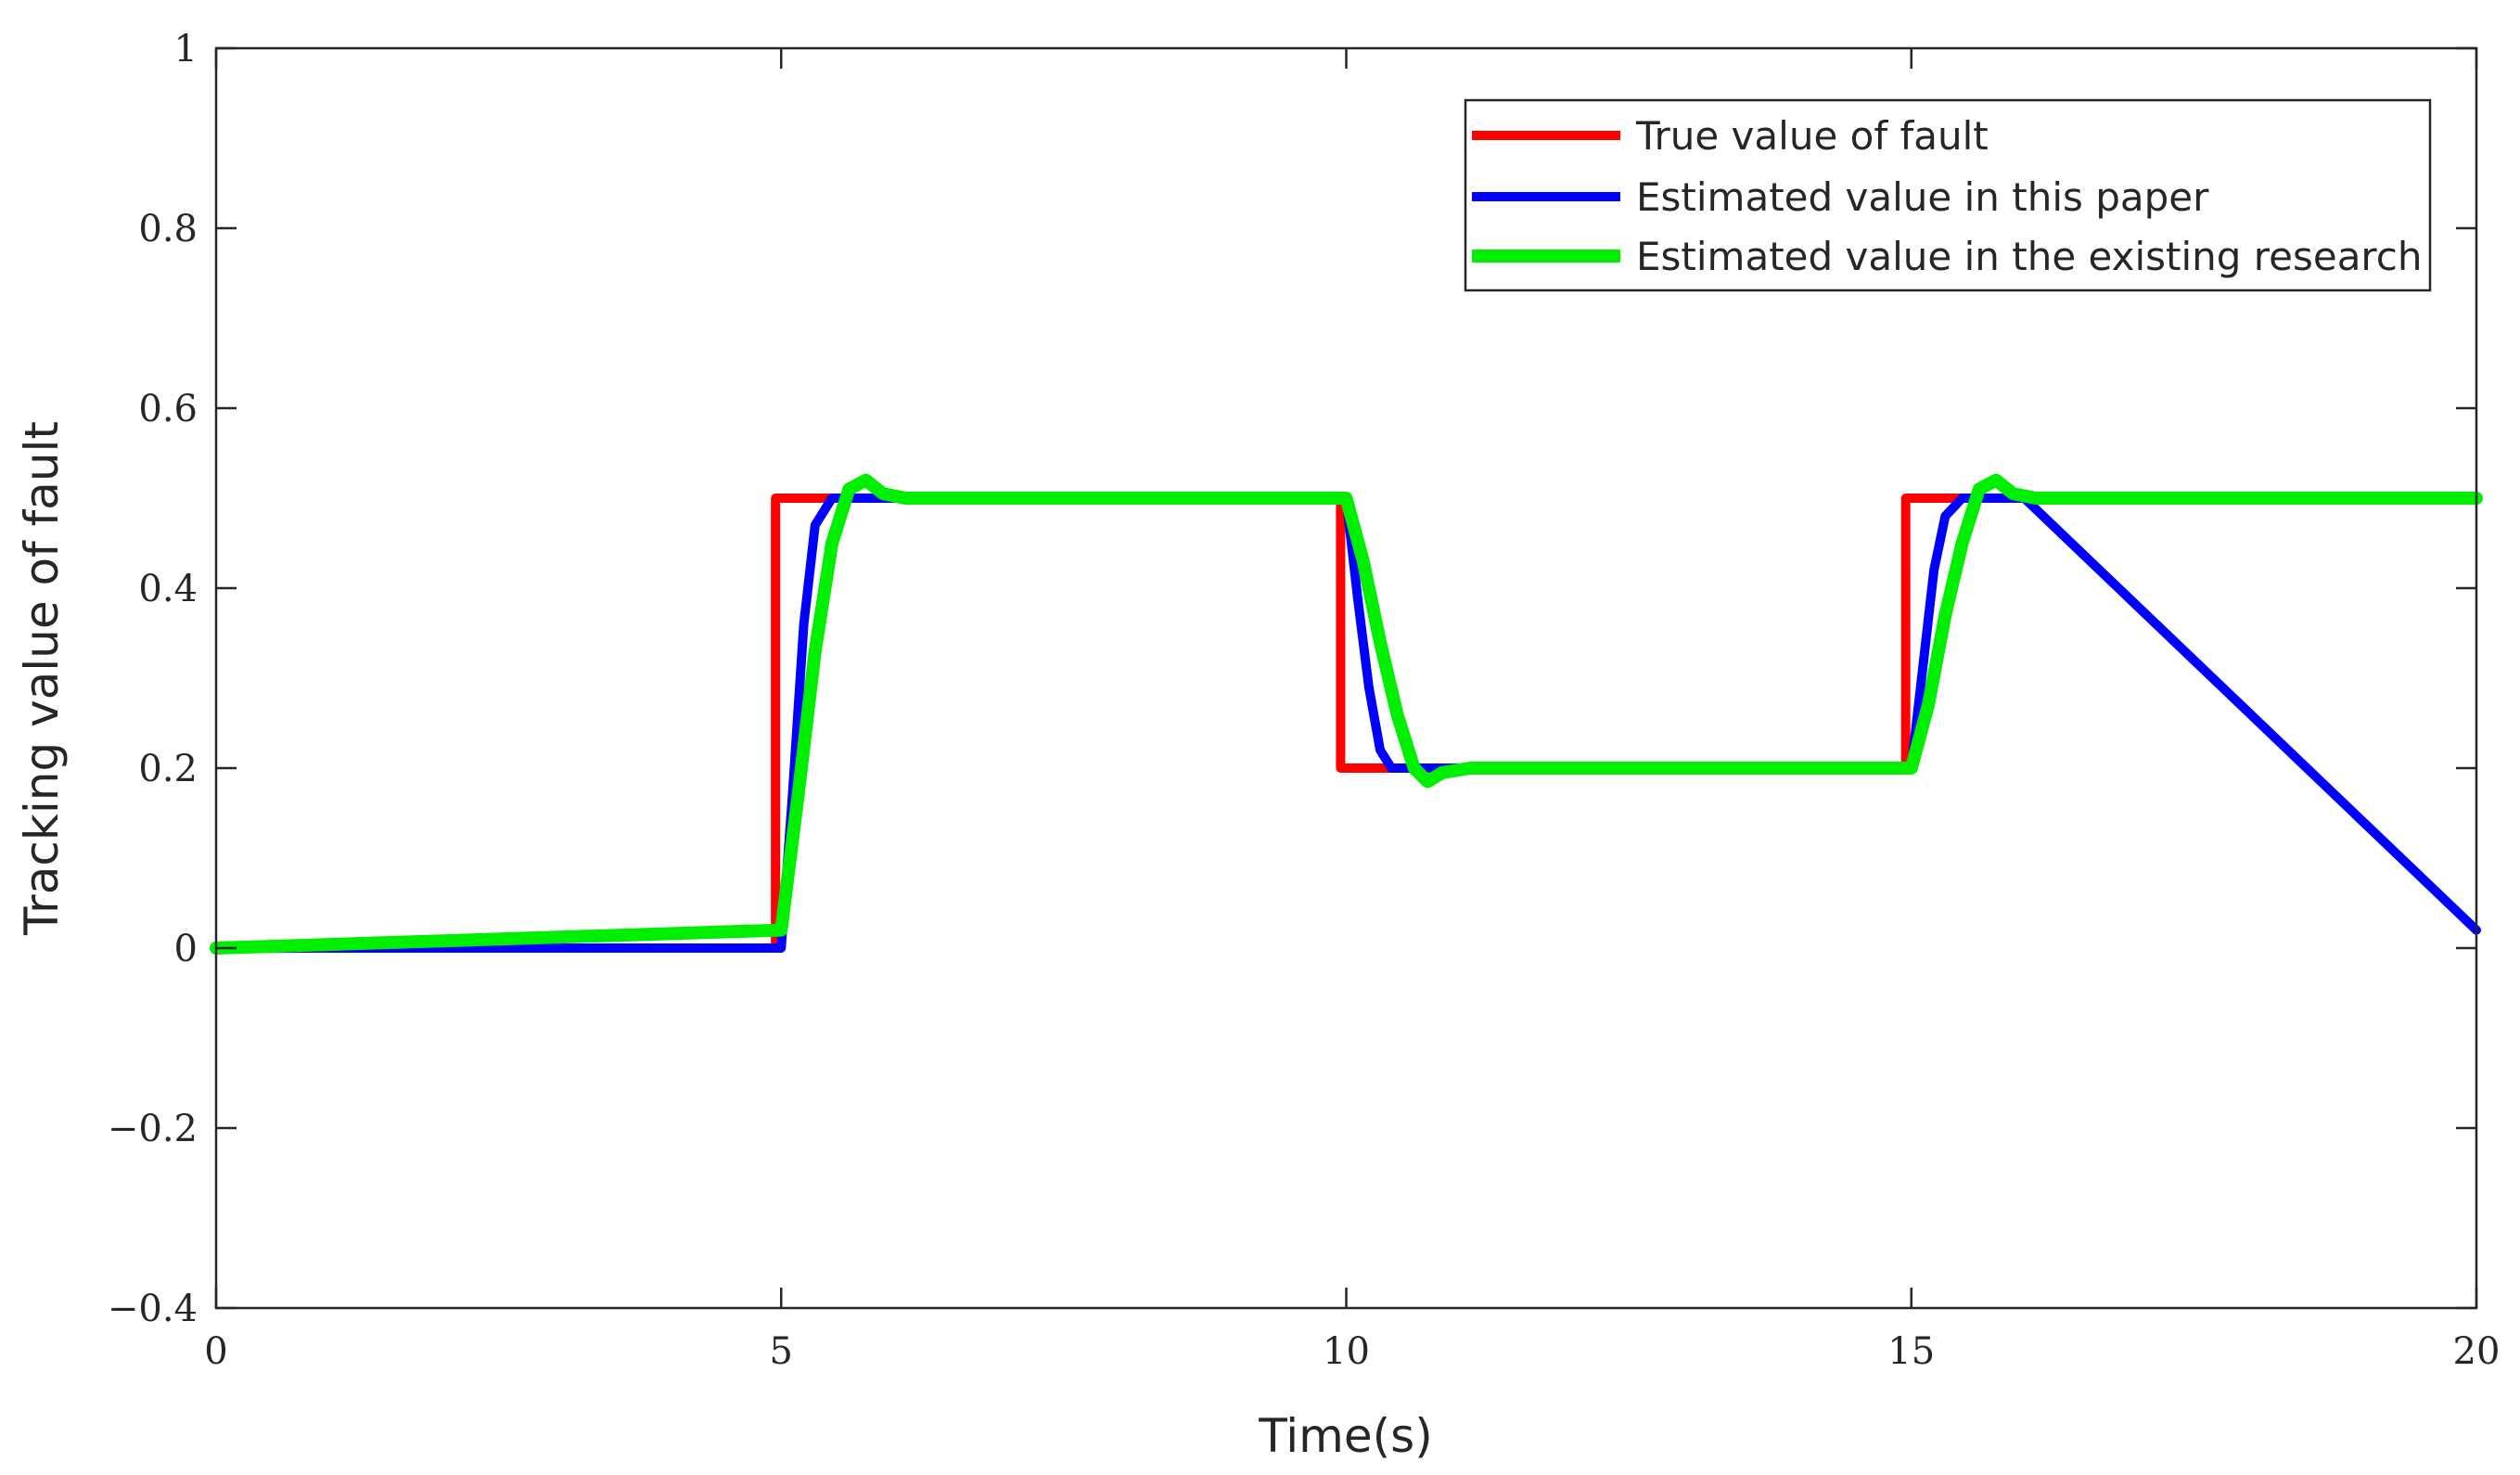 The image size is (2520, 1475). I want to click on y-tick-label: 0.2, so click(168, 769).